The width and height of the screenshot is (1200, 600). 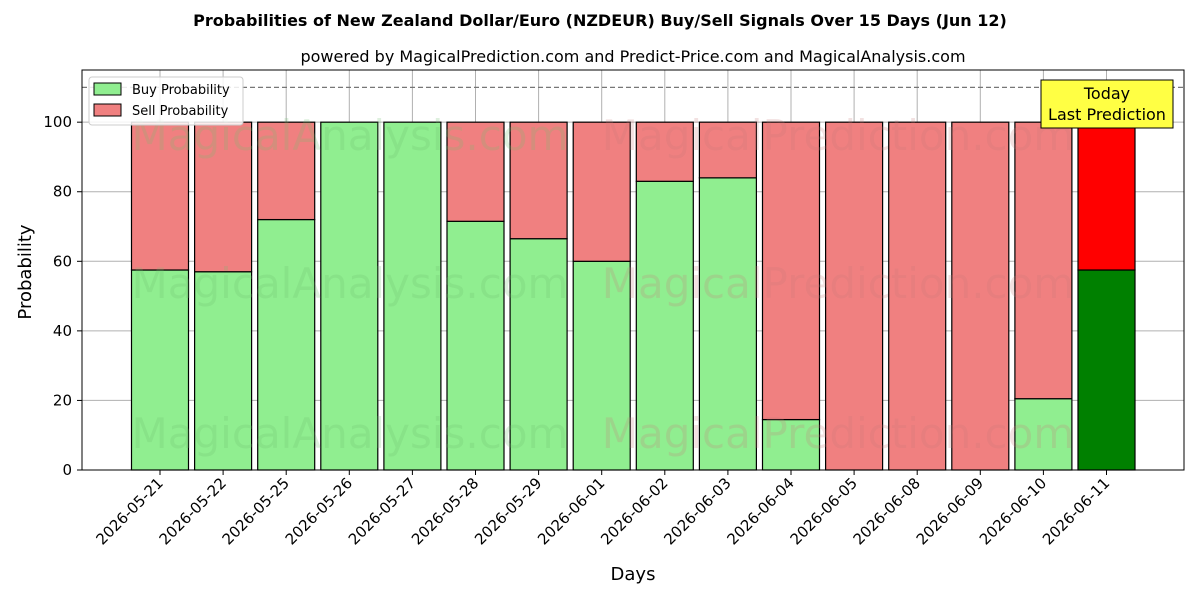 I want to click on x-tick-label: 2026-06-02, so click(x=634, y=511).